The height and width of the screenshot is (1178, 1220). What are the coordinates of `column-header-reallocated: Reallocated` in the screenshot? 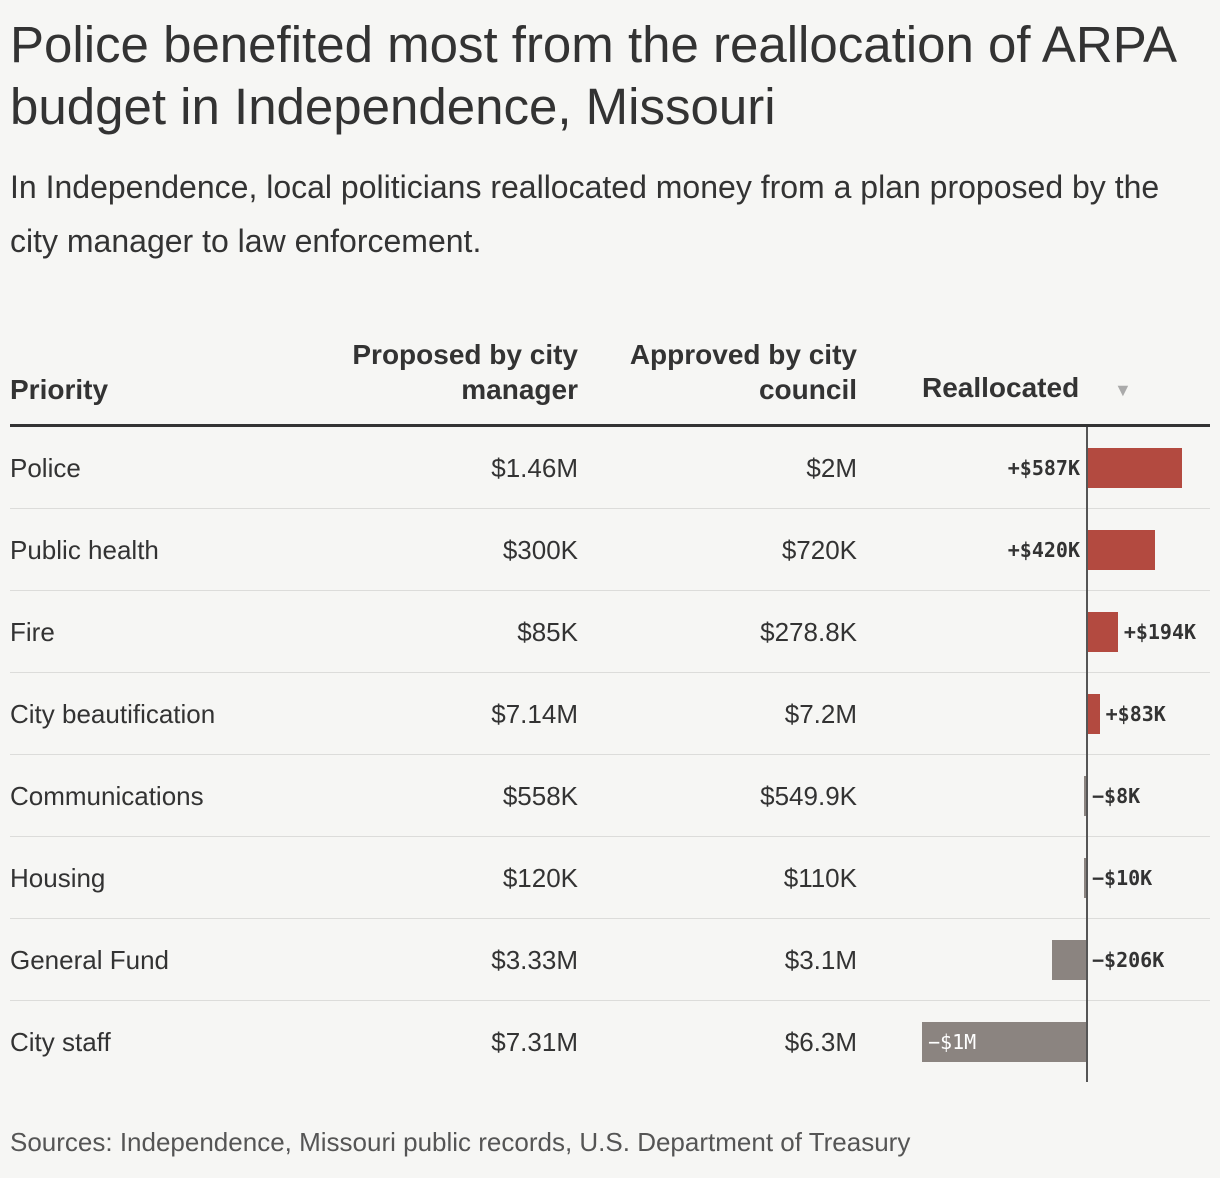 It's located at (1001, 387).